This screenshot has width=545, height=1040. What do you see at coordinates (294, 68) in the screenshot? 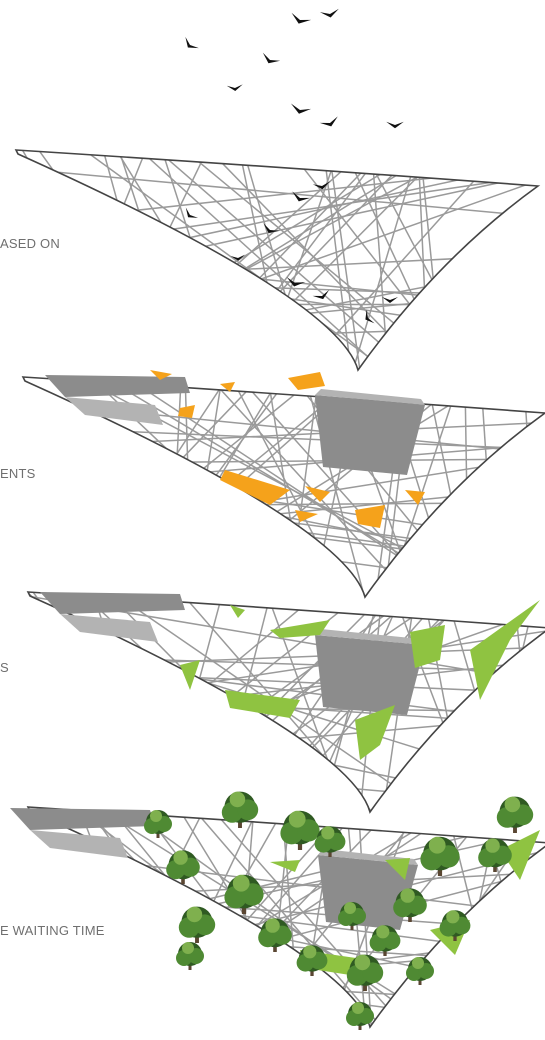
I see `bird-flock` at bounding box center [294, 68].